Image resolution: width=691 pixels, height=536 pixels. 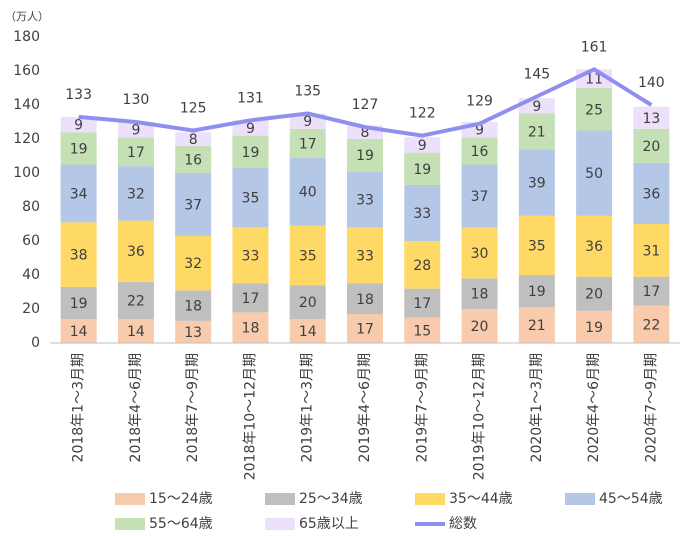 I want to click on total-label: 140, so click(x=651, y=83).